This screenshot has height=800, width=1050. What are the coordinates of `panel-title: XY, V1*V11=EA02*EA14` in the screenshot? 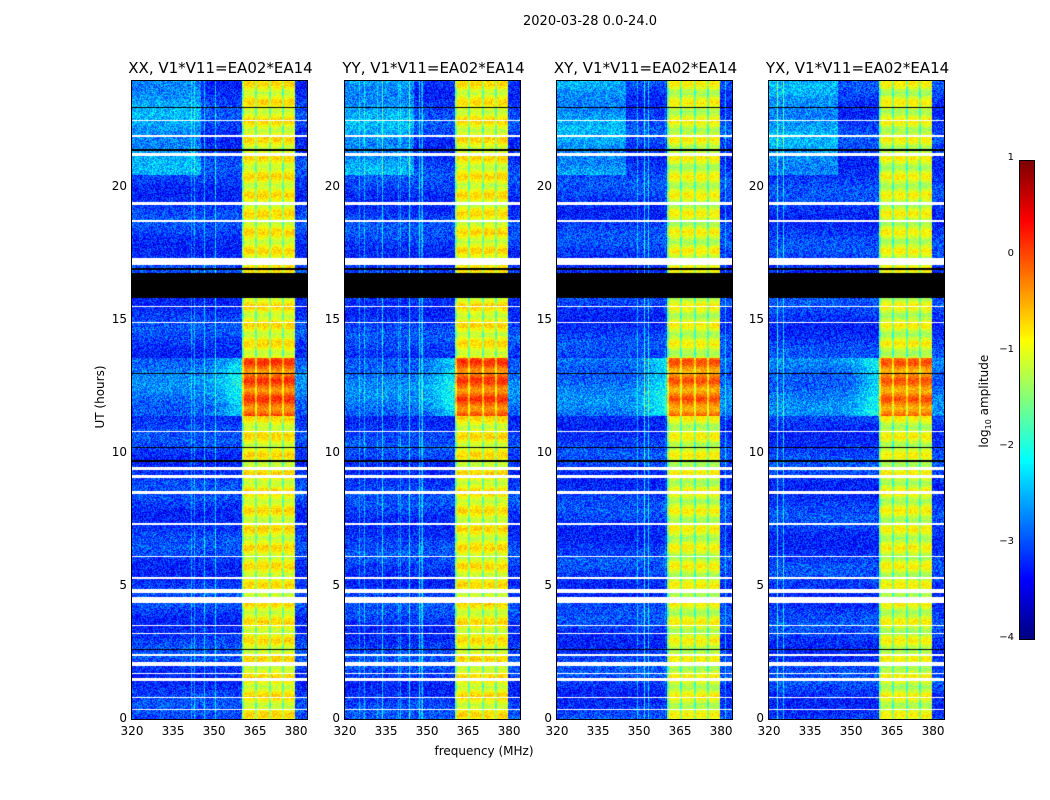 It's located at (645, 68).